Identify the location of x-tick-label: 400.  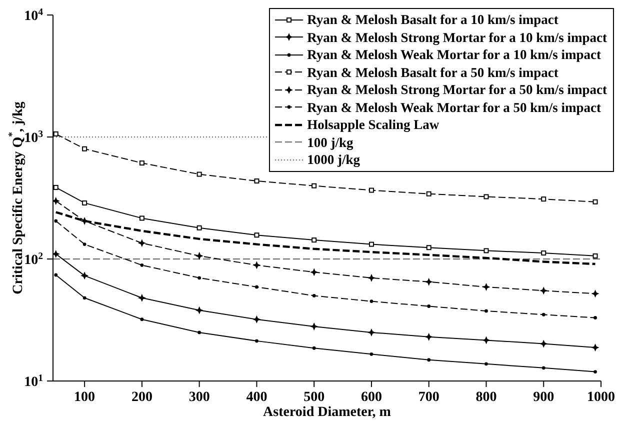
(257, 397).